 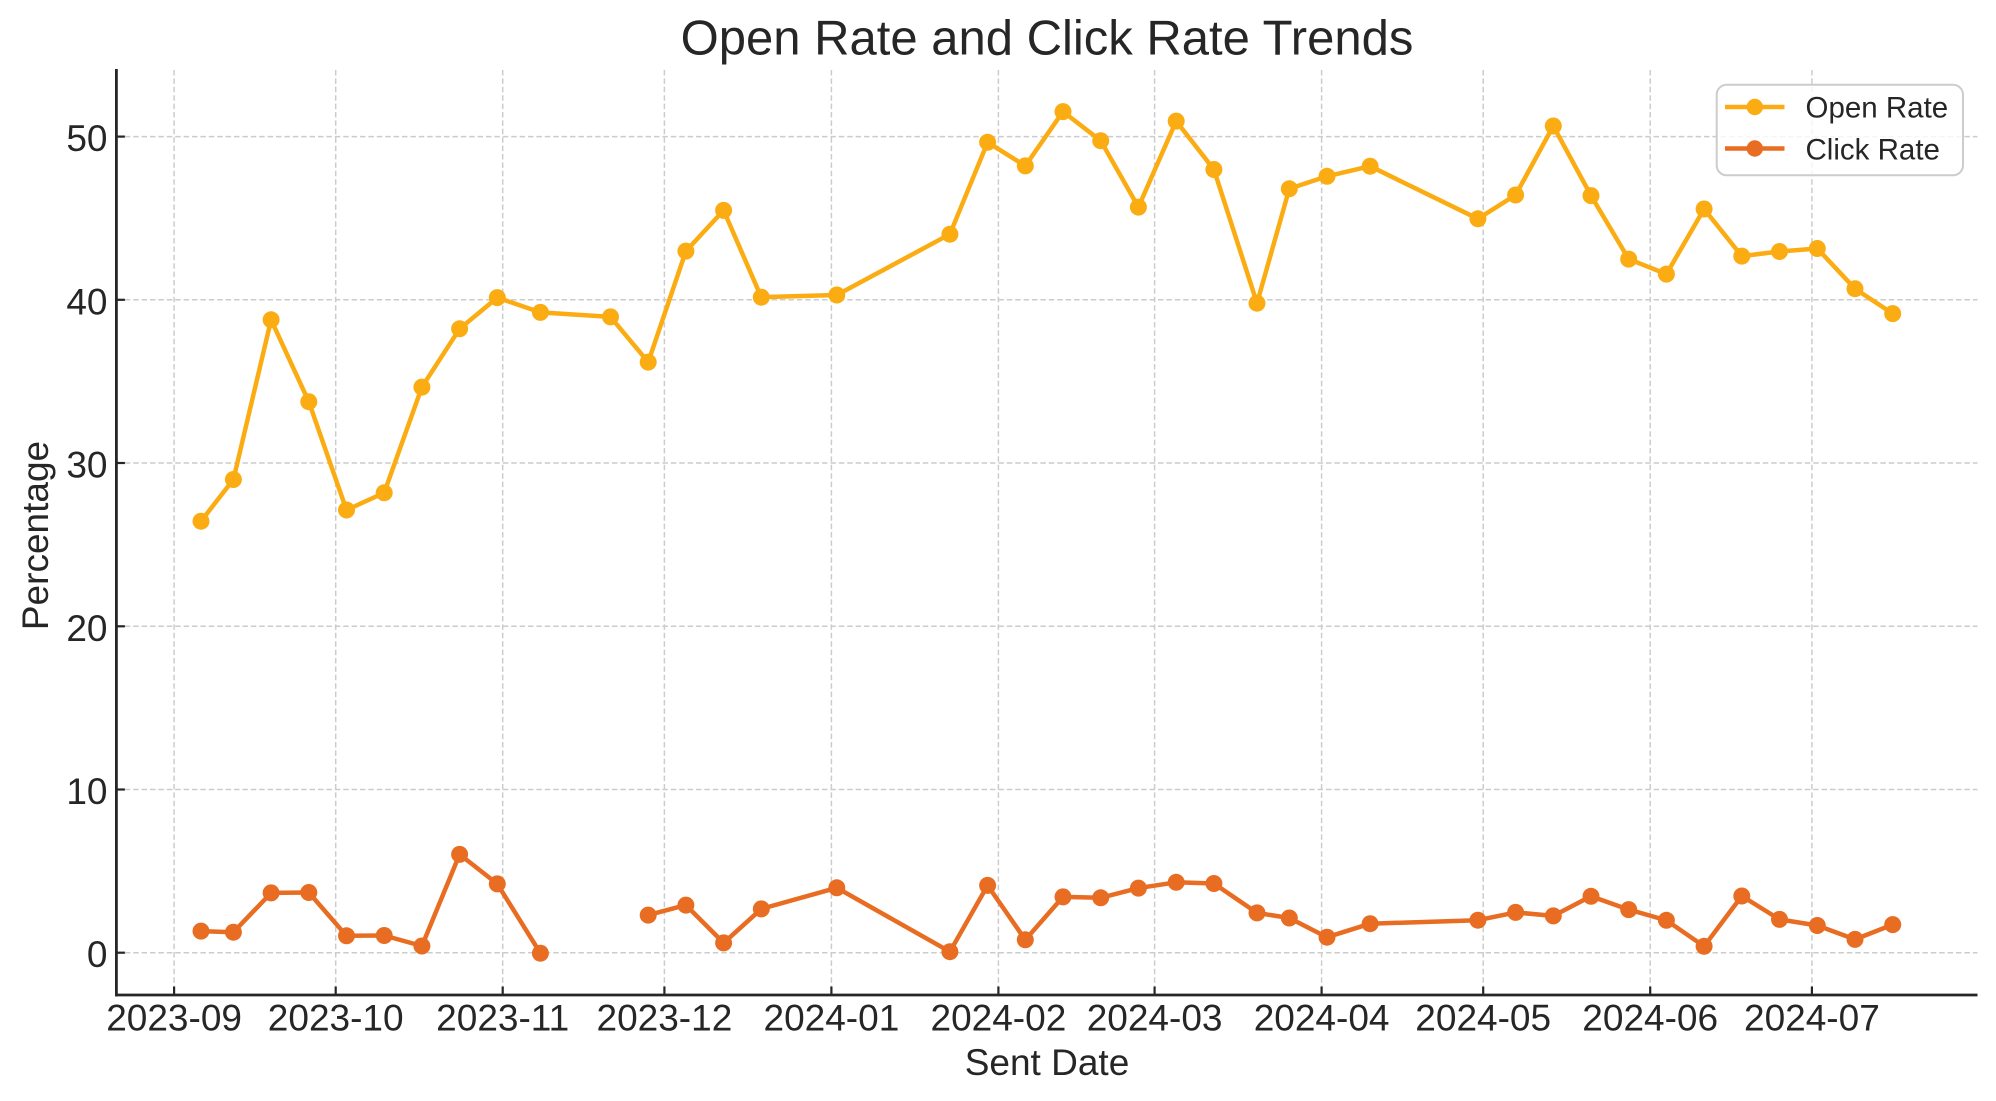 I want to click on svg-text: 2024-04, so click(x=1322, y=1018).